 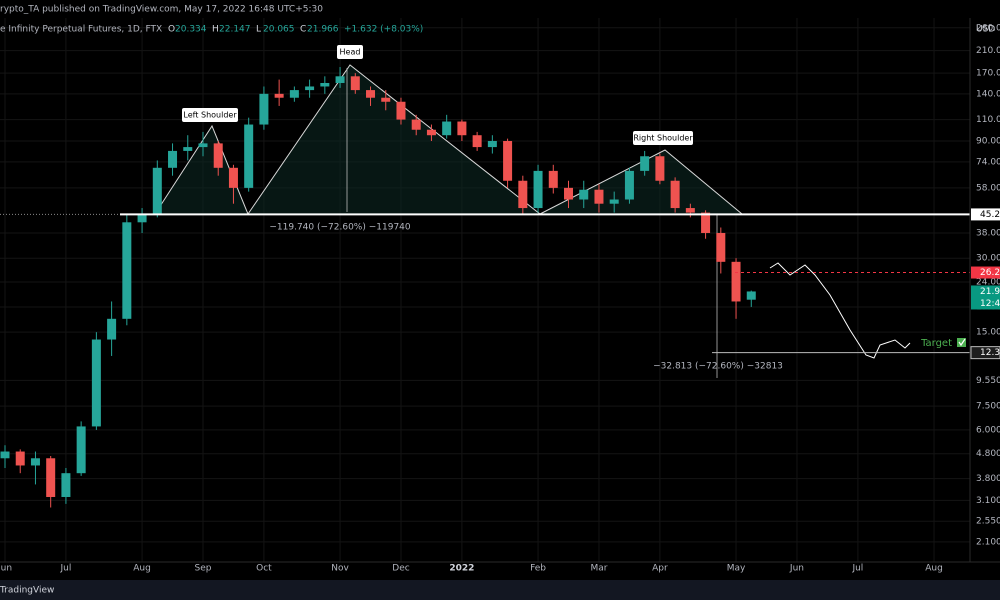 What do you see at coordinates (340, 569) in the screenshot?
I see `x-tick-label: Nov` at bounding box center [340, 569].